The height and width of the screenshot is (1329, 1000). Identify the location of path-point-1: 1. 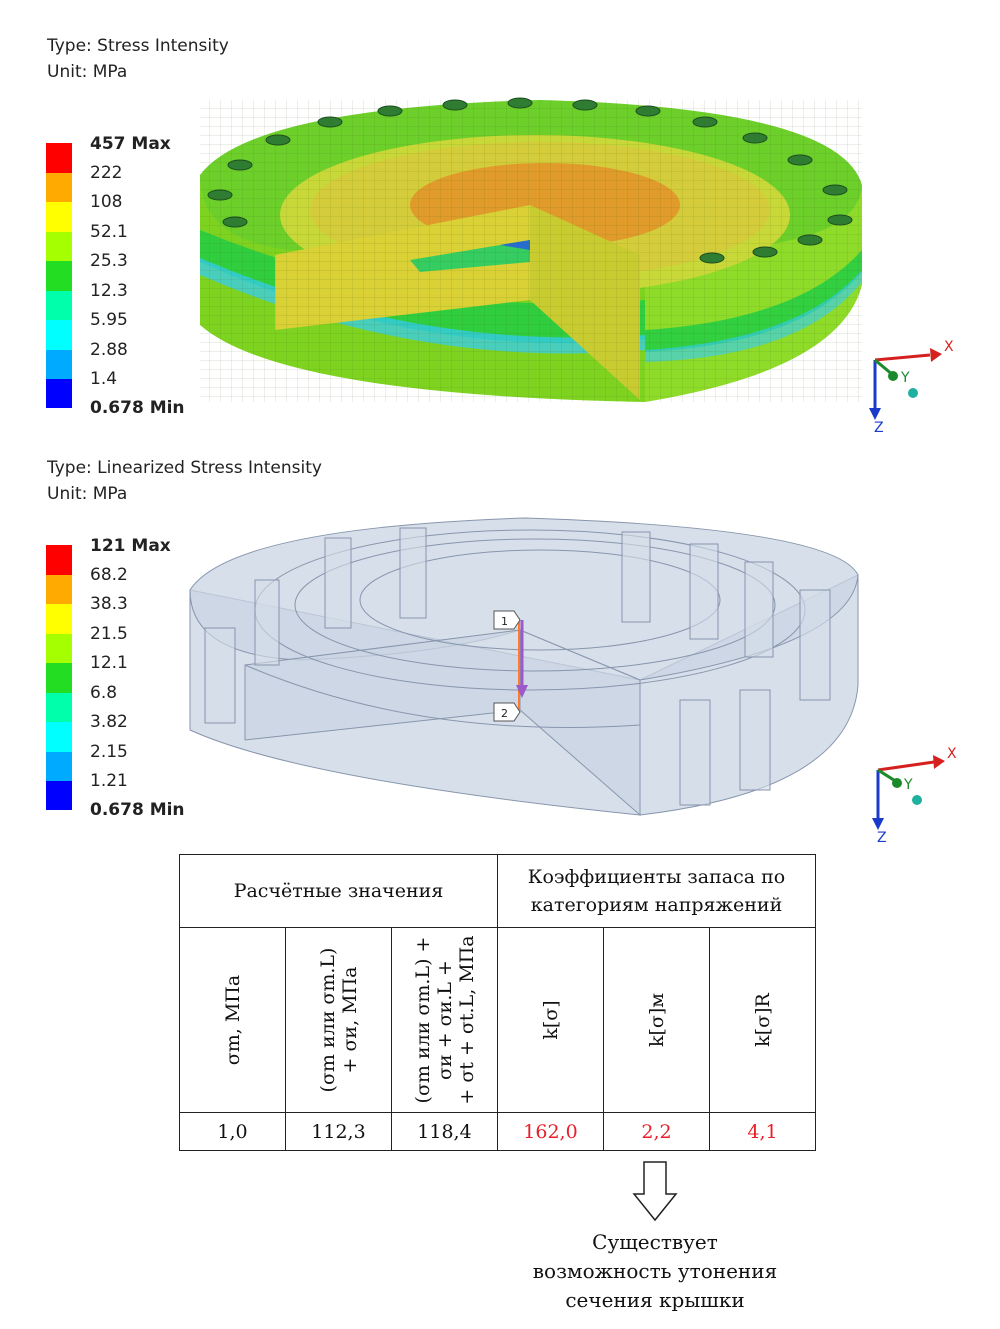
(507, 620).